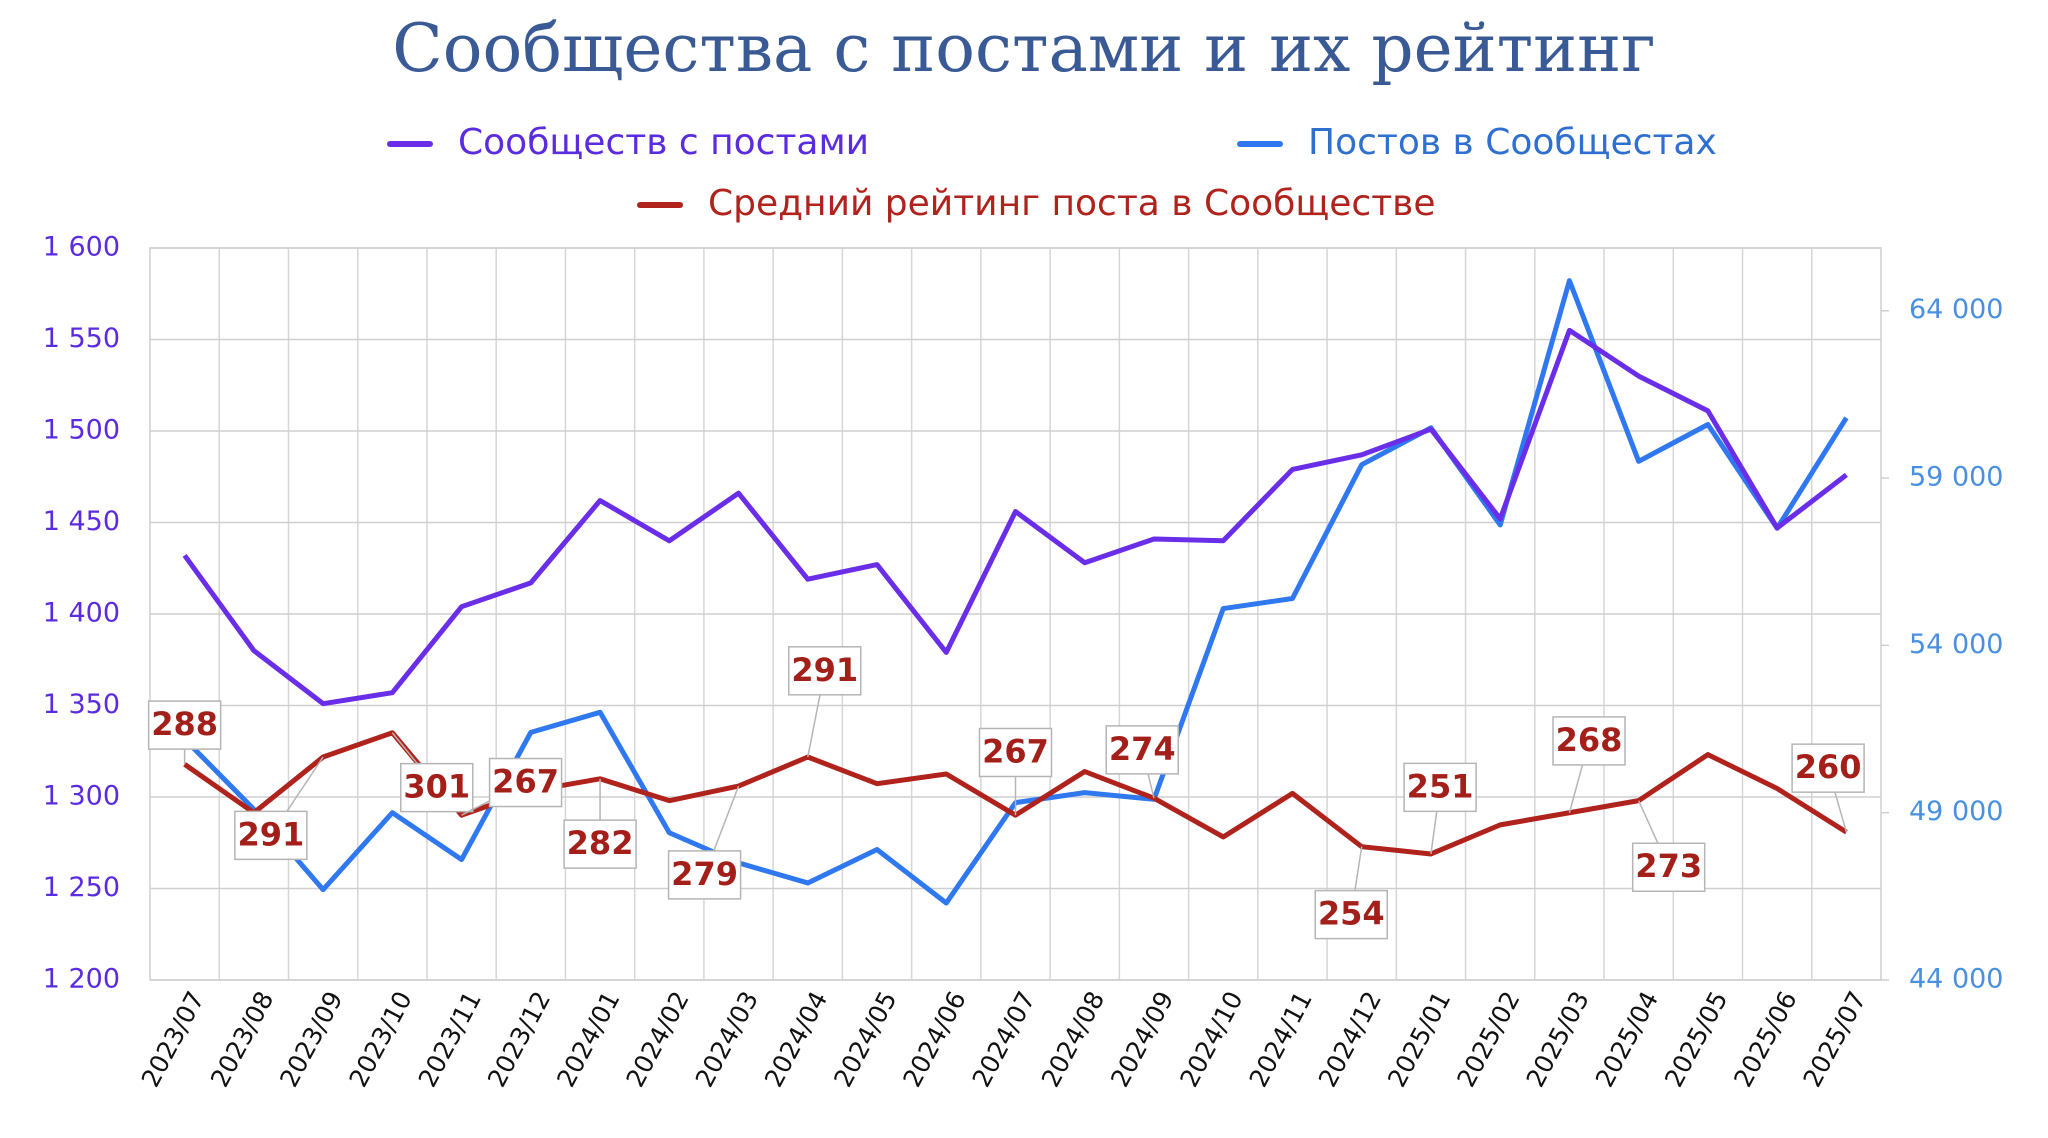 Image resolution: width=2048 pixels, height=1138 pixels. Describe the element at coordinates (1015, 793) in the screenshot. I see `series-line` at that location.